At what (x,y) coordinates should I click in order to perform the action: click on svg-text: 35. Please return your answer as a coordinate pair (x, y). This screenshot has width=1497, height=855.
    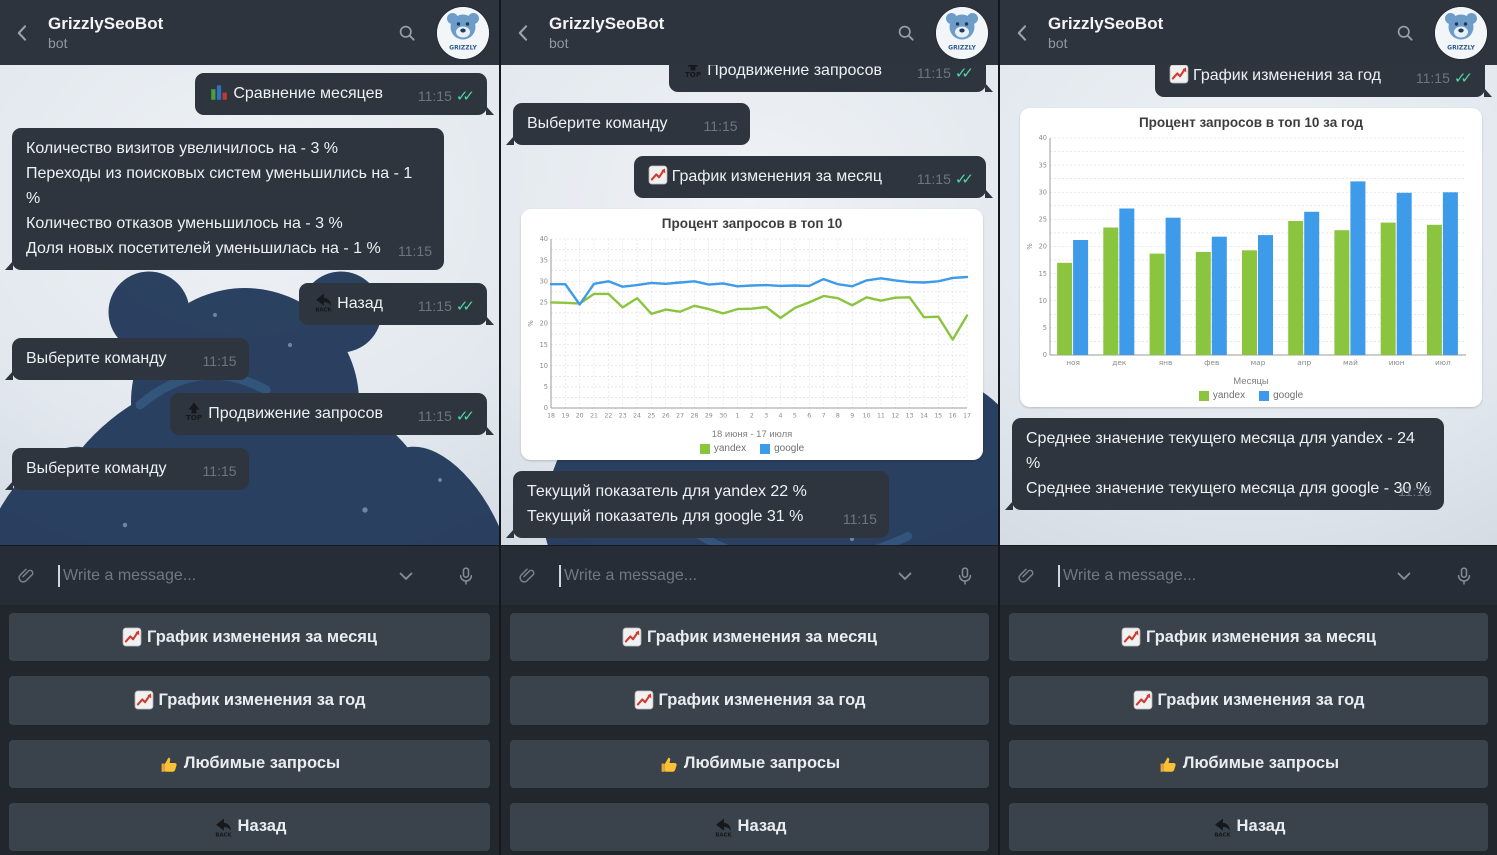
    Looking at the image, I should click on (1043, 165).